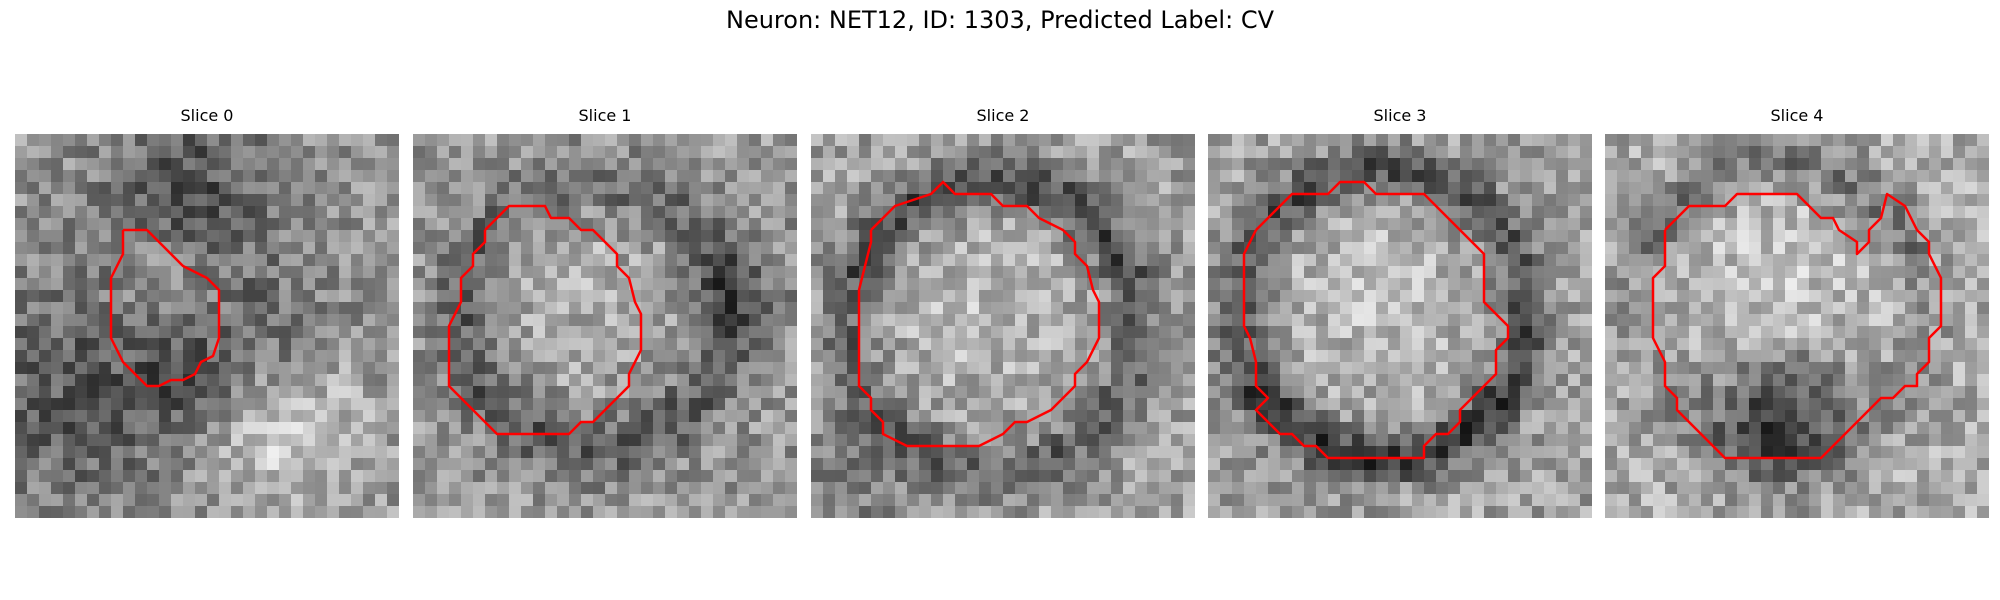 This screenshot has height=600, width=2000. I want to click on slice-panel-1: Slice 1, so click(605, 313).